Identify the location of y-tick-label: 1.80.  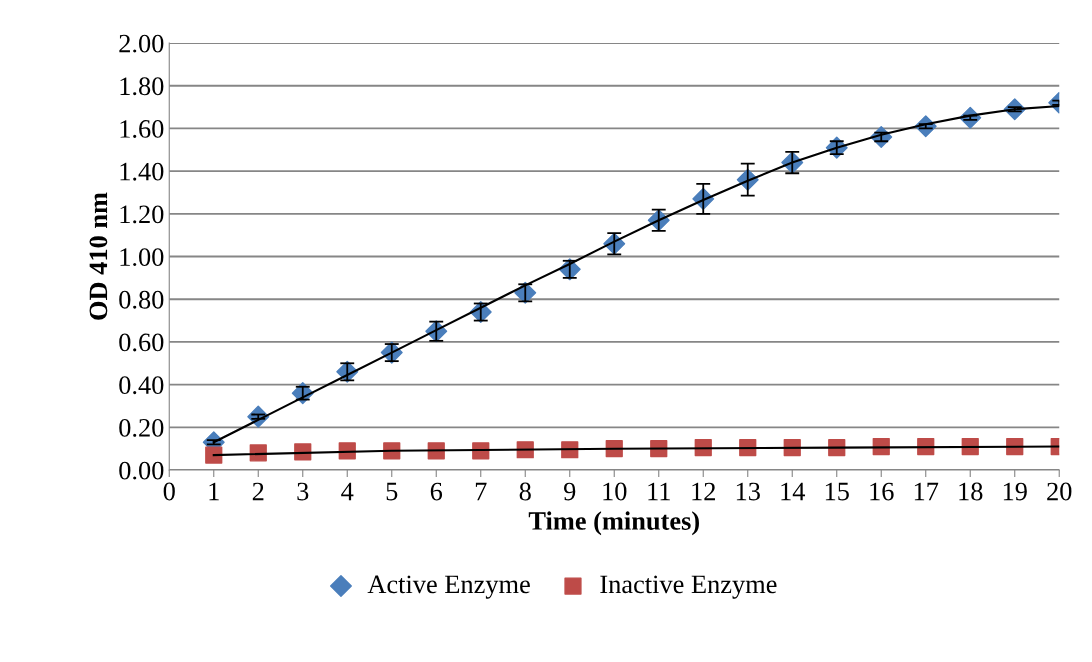
(142, 86).